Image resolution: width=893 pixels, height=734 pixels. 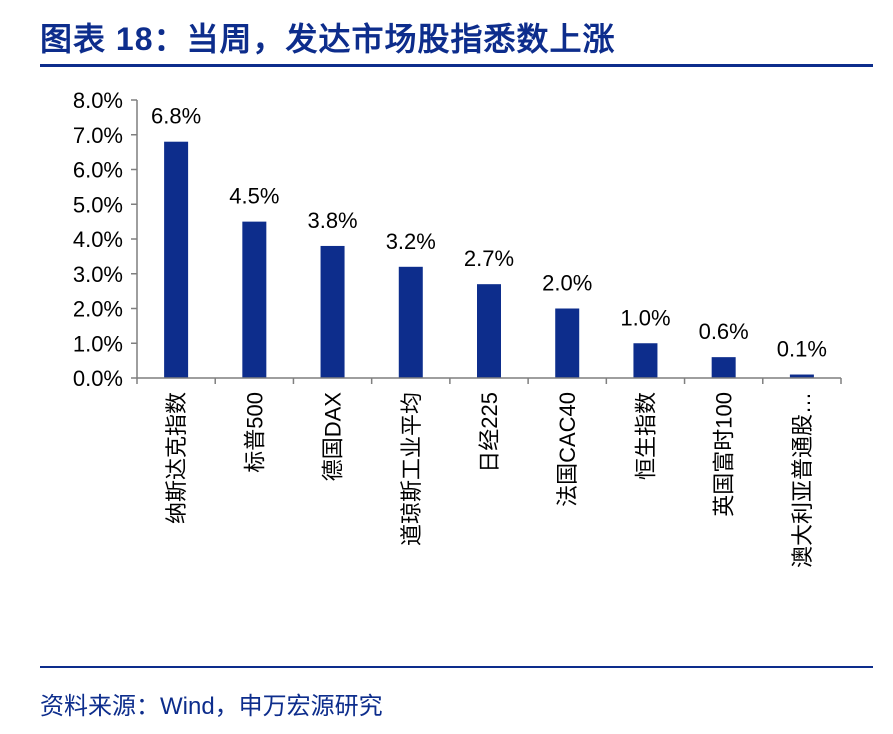 What do you see at coordinates (567, 283) in the screenshot?
I see `data-label: 2.0%` at bounding box center [567, 283].